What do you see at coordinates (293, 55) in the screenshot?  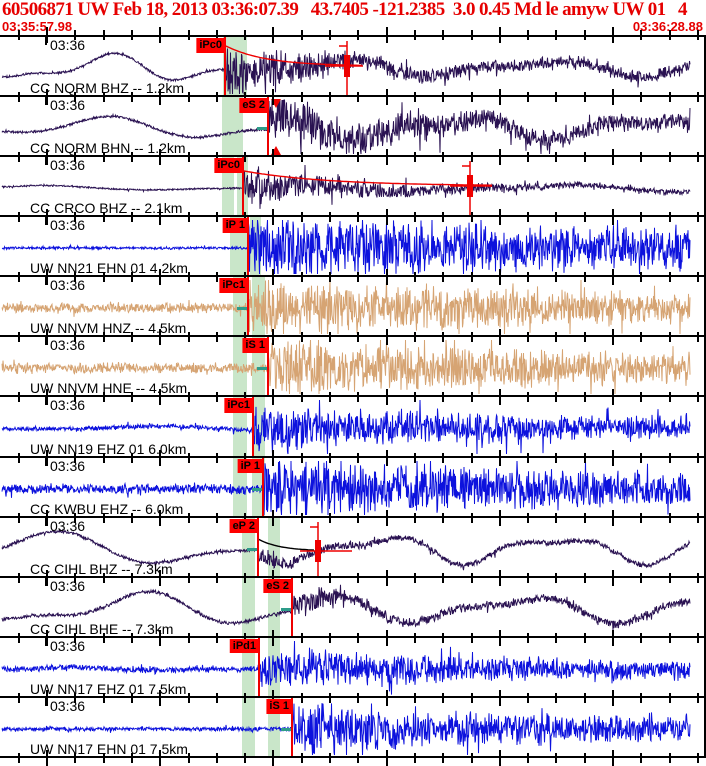 I see `coda-envelope-curve` at bounding box center [293, 55].